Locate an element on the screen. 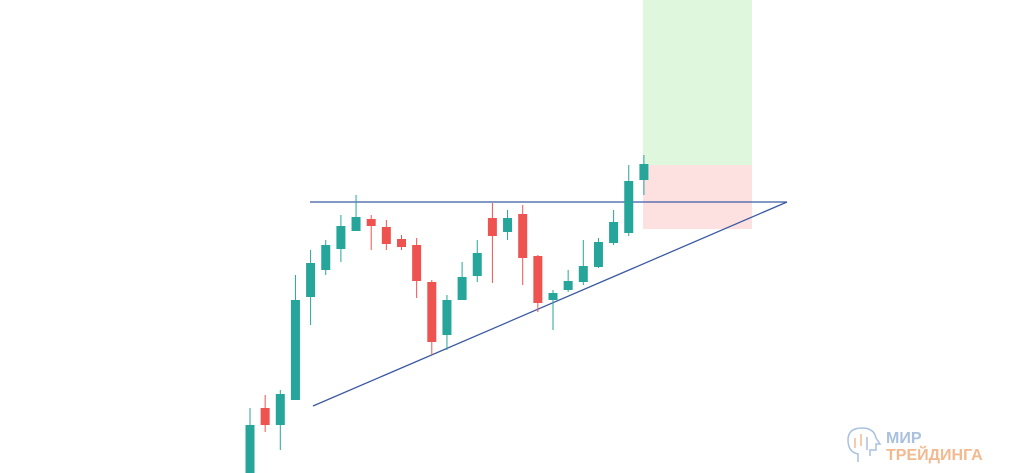 This screenshot has height=473, width=1024. logo-line2: ТРЕЙДИНГА is located at coordinates (934, 454).